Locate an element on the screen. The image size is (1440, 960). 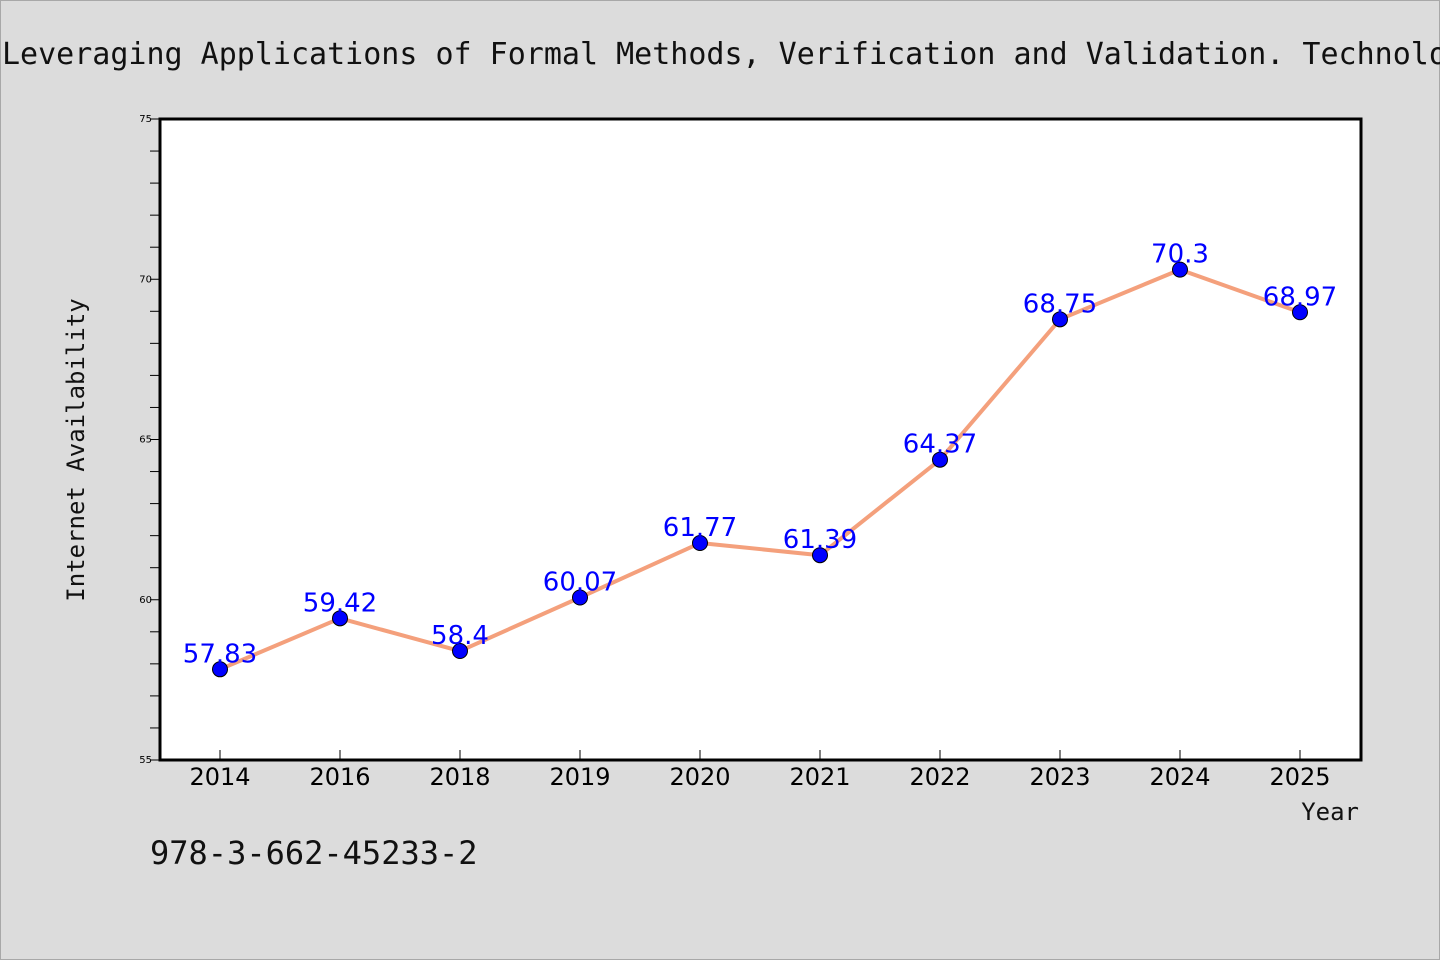
y-tick-label: 60 is located at coordinates (145, 600).